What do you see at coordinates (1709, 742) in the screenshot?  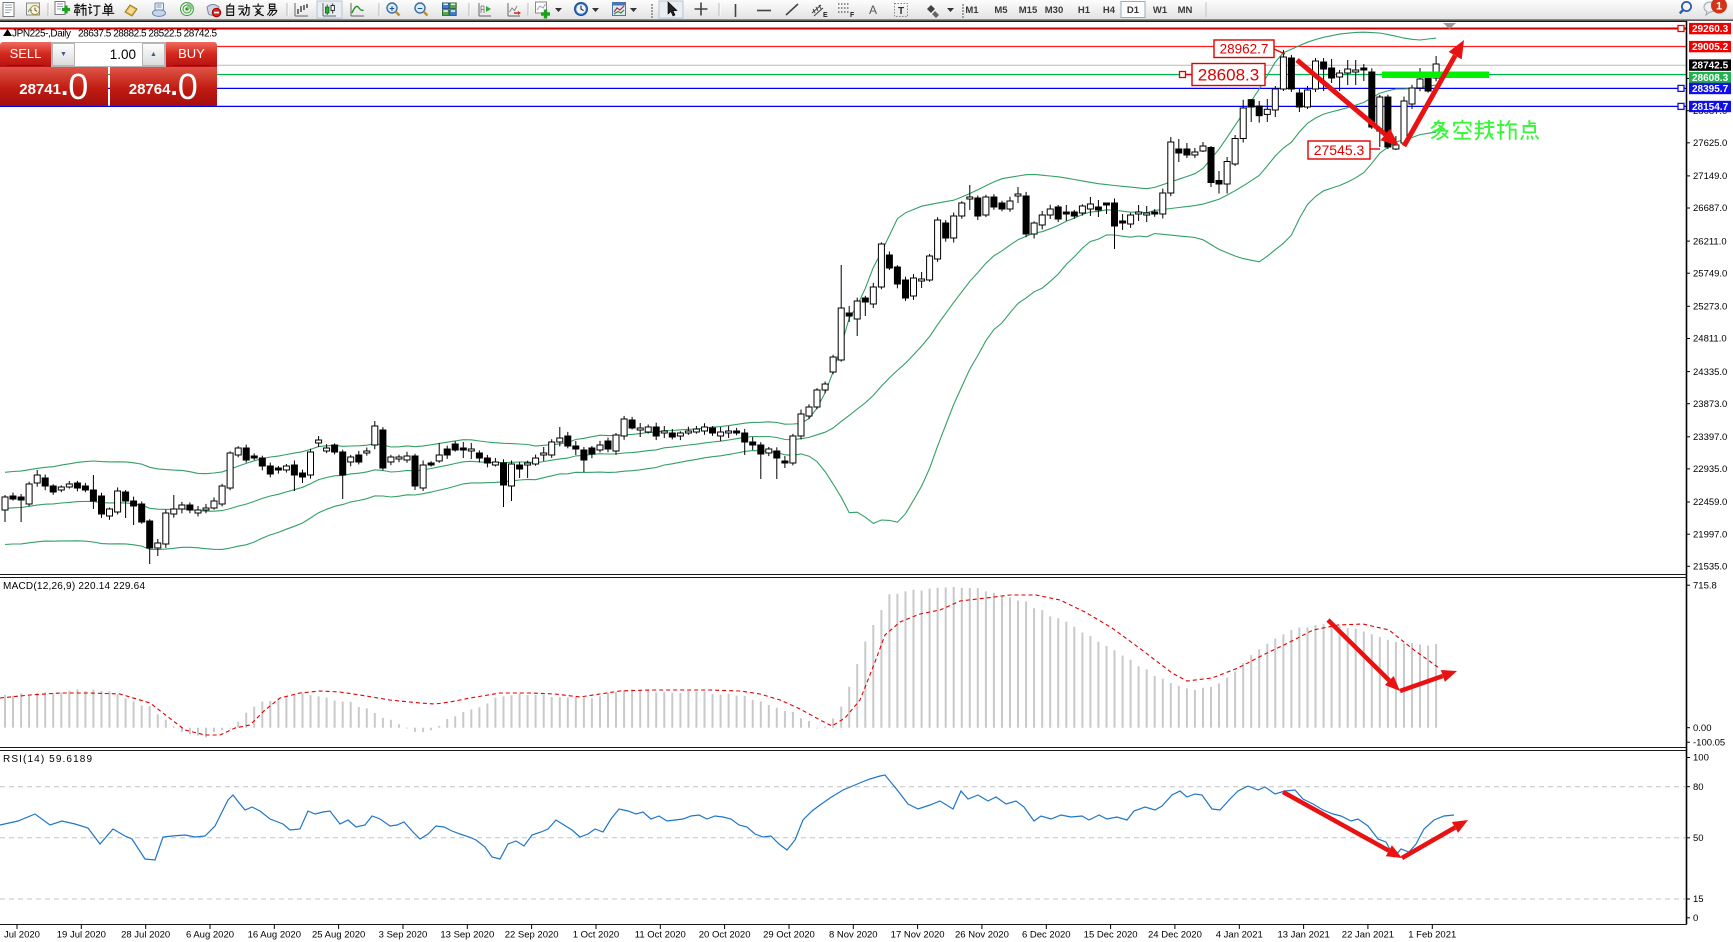 I see `svg-text: -100.05` at bounding box center [1709, 742].